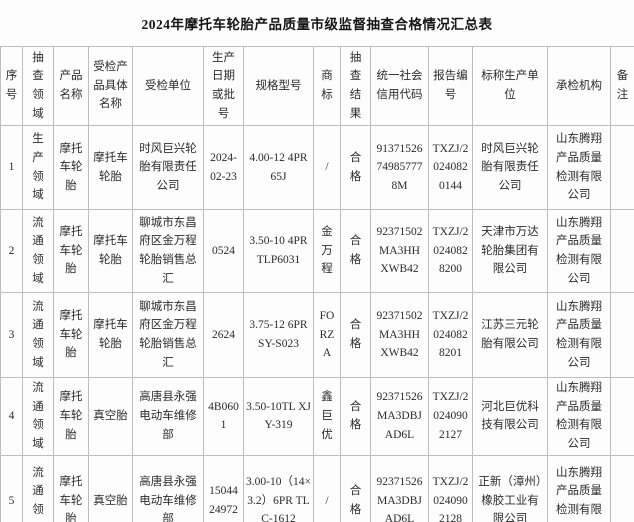  What do you see at coordinates (223, 86) in the screenshot?
I see `column-header: 生产日期或批号` at bounding box center [223, 86].